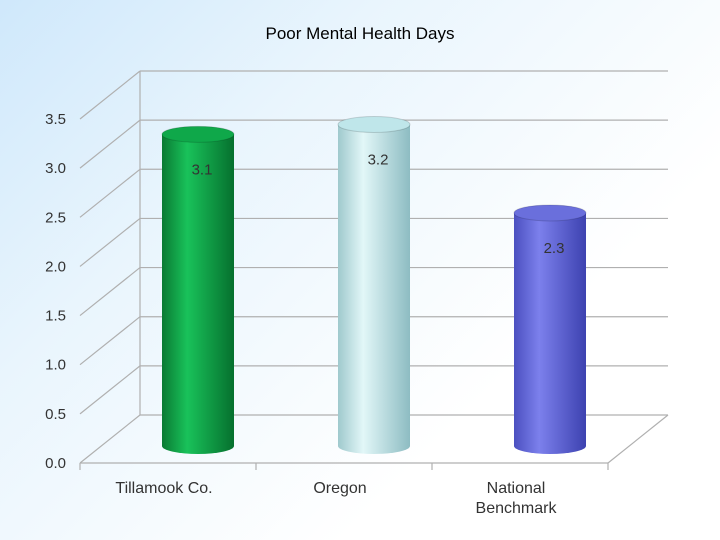  What do you see at coordinates (517, 498) in the screenshot?
I see `category-label: National Benchmark` at bounding box center [517, 498].